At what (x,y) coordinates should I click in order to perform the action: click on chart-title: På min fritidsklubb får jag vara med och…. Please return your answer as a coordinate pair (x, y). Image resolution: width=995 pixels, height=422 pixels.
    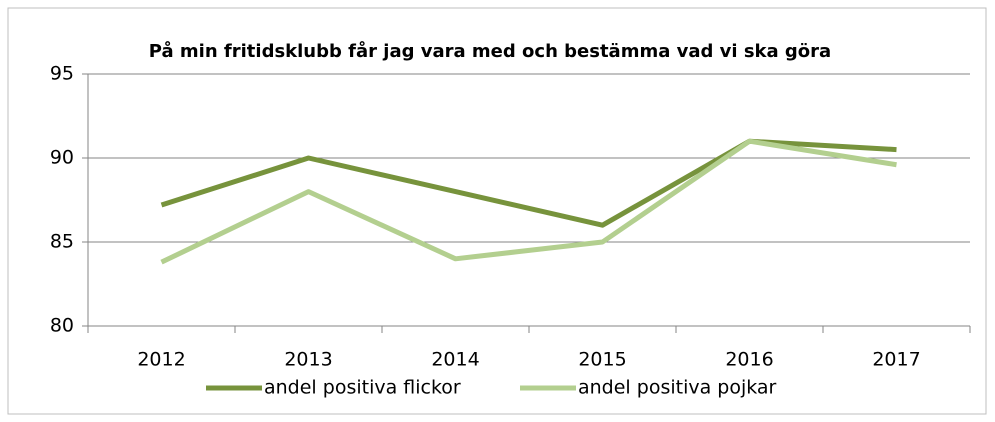
    Looking at the image, I should click on (490, 51).